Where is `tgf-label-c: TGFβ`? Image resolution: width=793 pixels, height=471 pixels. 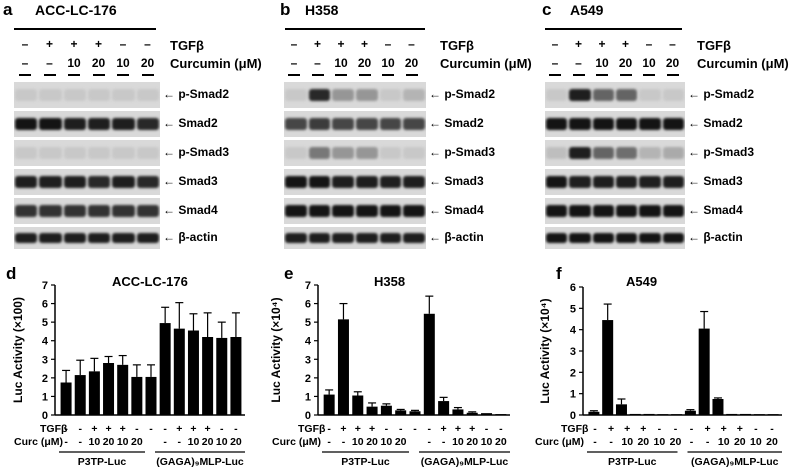
tgf-label-c: TGFβ is located at coordinates (714, 45).